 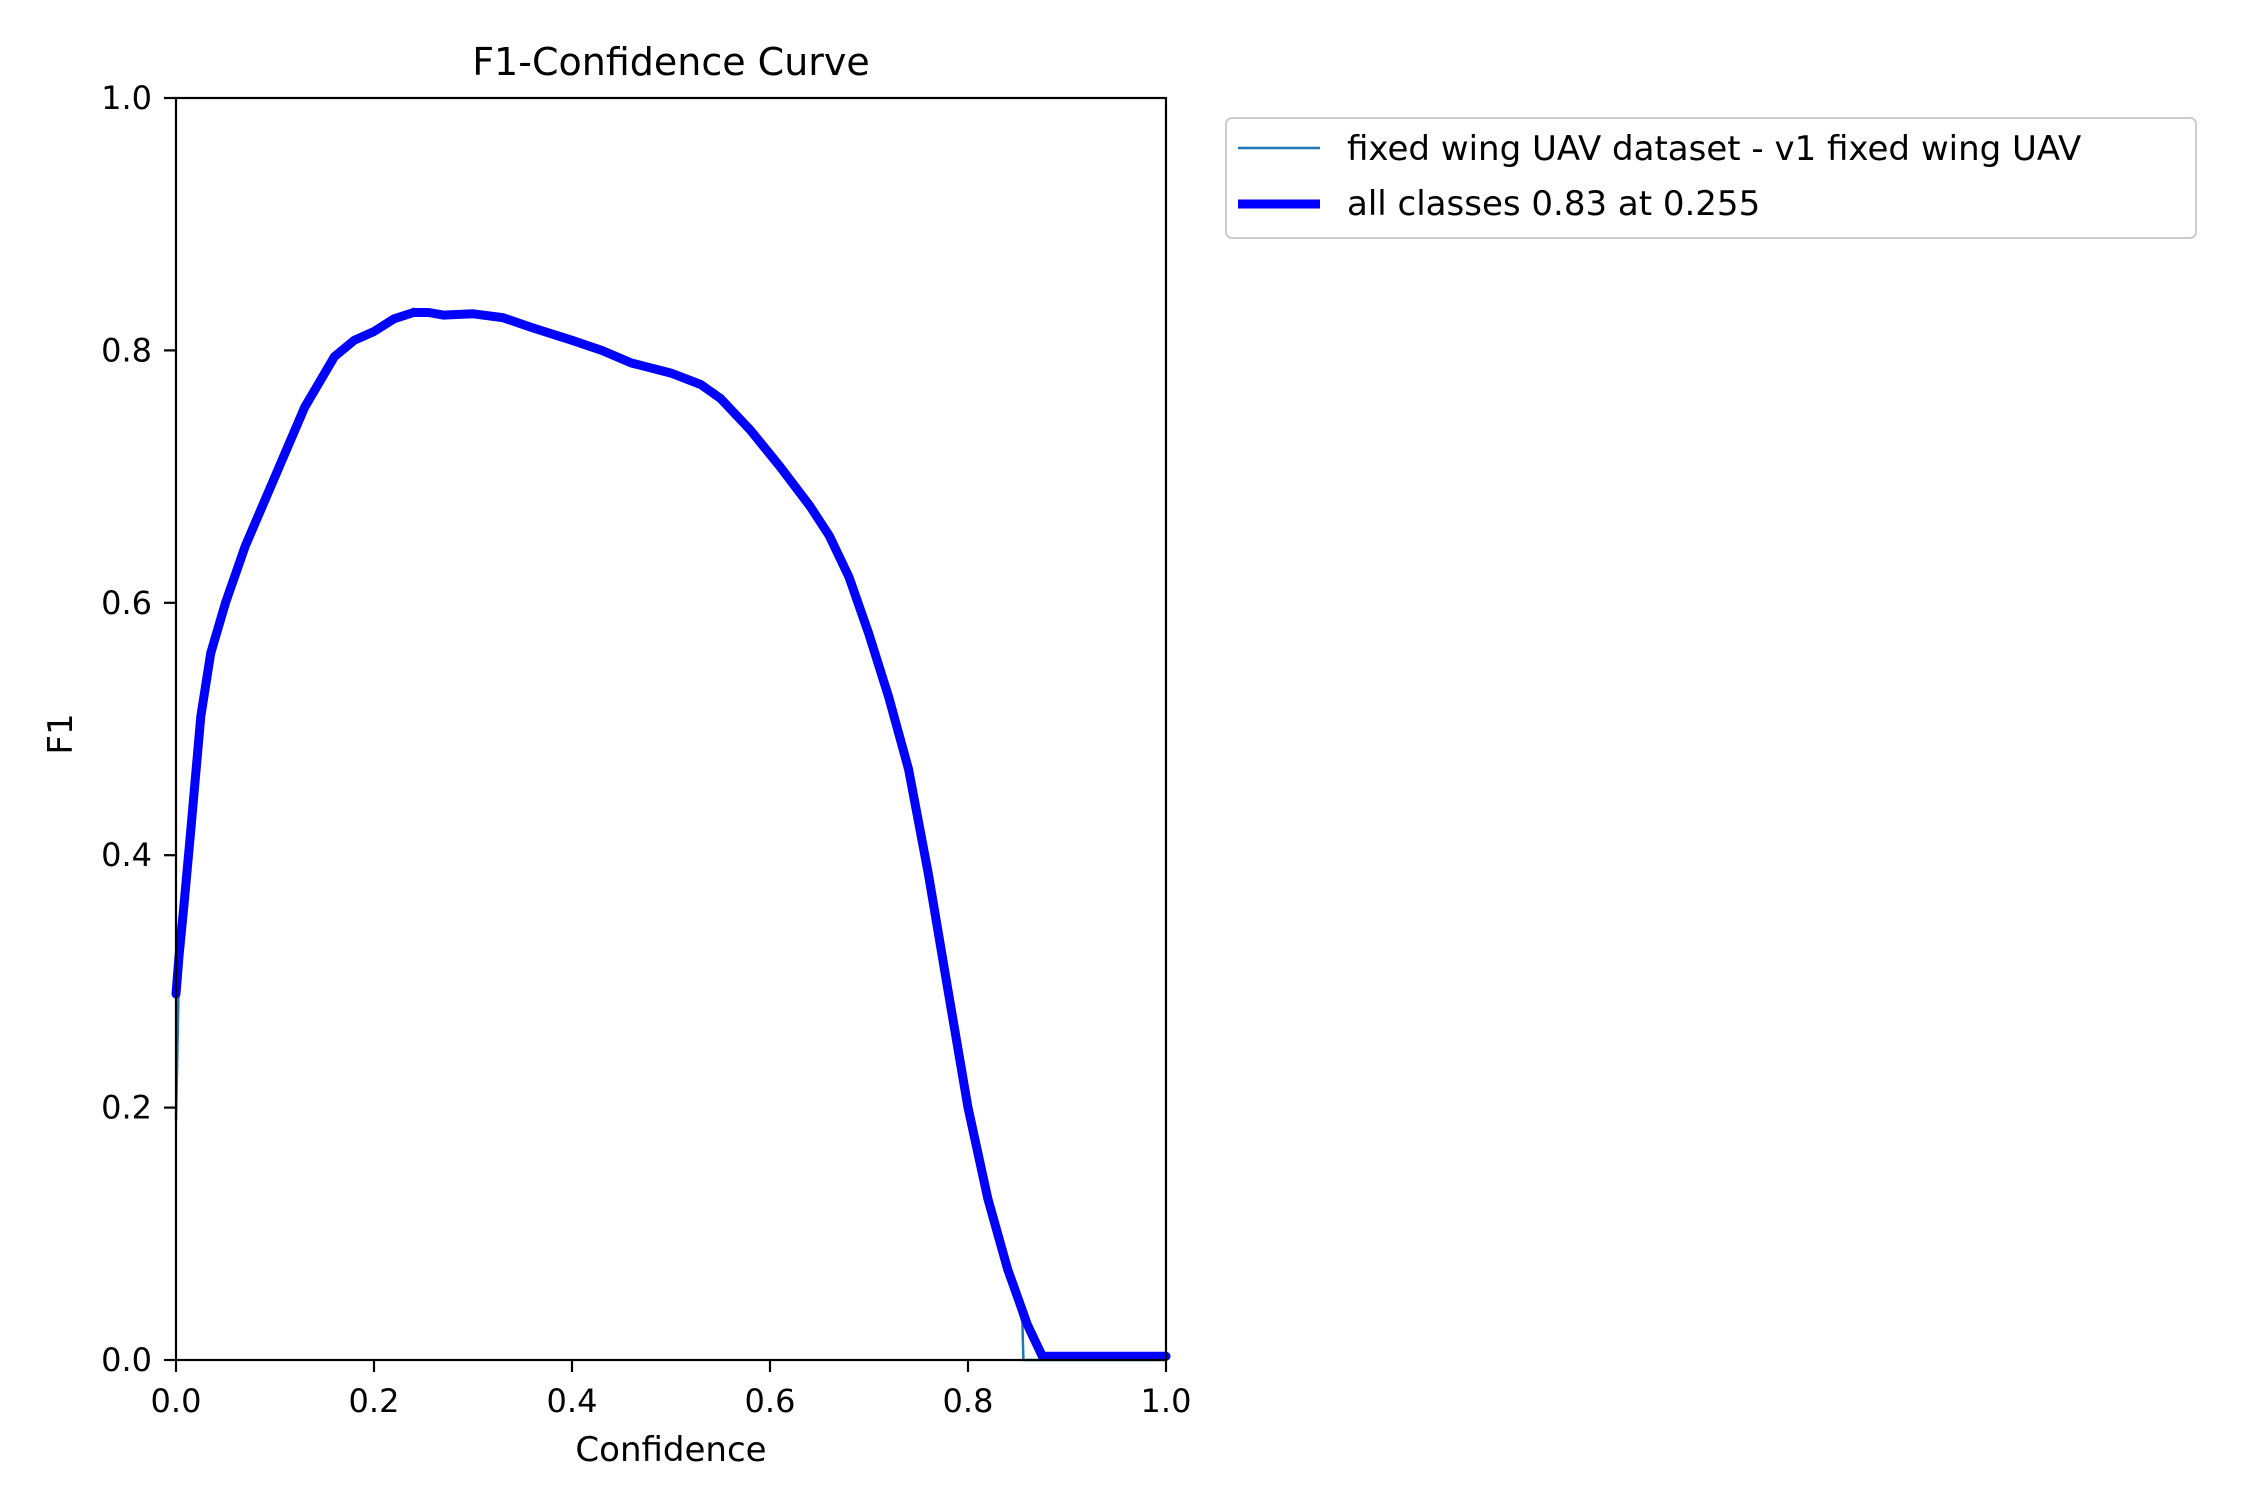 I want to click on x-tick-label: 0.6, so click(x=770, y=1401).